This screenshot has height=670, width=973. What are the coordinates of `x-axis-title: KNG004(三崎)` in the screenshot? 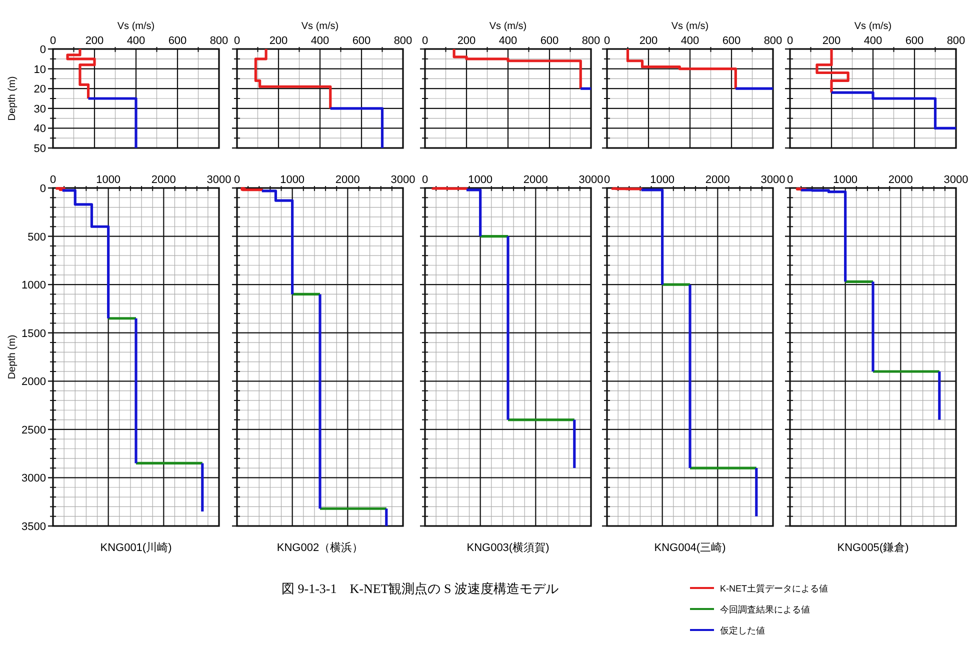 It's located at (690, 547).